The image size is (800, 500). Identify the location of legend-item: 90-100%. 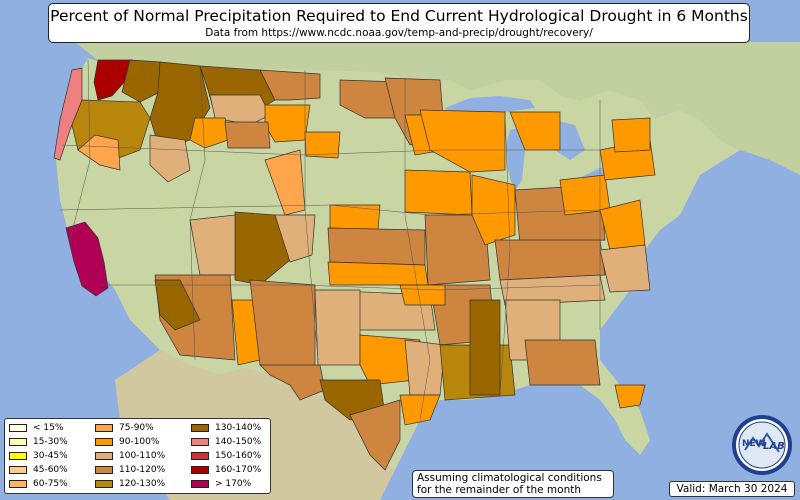
(127, 441).